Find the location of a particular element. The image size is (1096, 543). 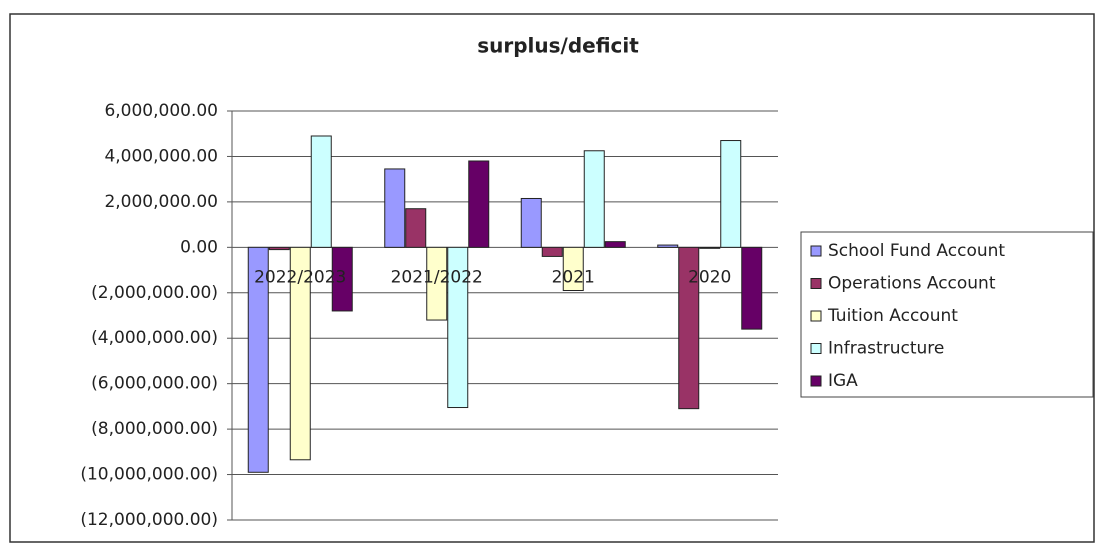

legend-label: Infrastructure is located at coordinates (886, 349).